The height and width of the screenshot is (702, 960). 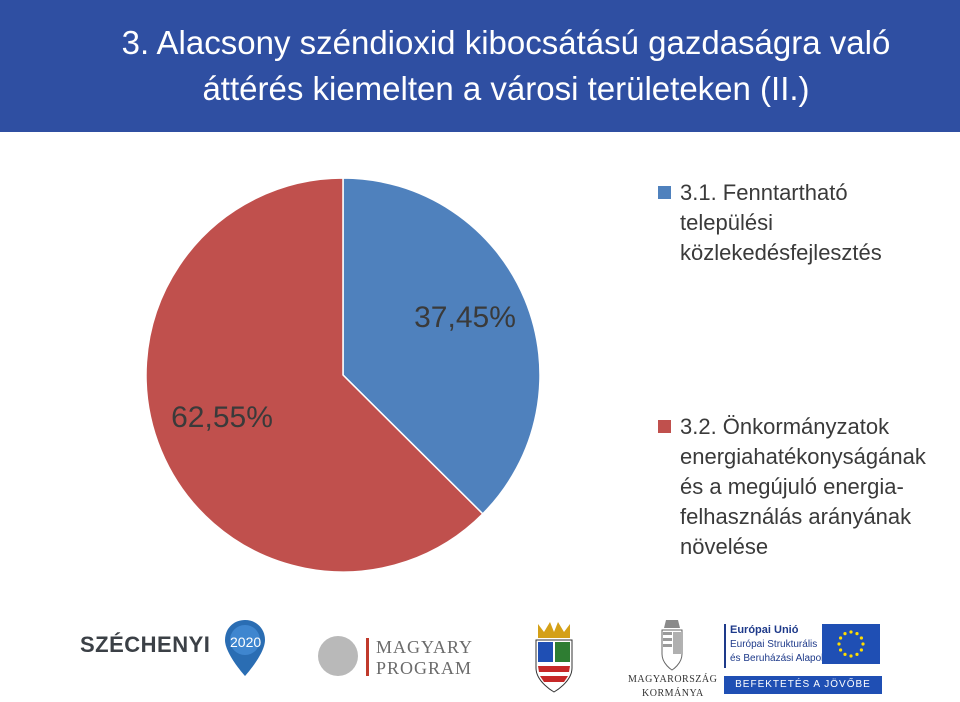 What do you see at coordinates (338, 656) in the screenshot?
I see `portrait-medallion-icon` at bounding box center [338, 656].